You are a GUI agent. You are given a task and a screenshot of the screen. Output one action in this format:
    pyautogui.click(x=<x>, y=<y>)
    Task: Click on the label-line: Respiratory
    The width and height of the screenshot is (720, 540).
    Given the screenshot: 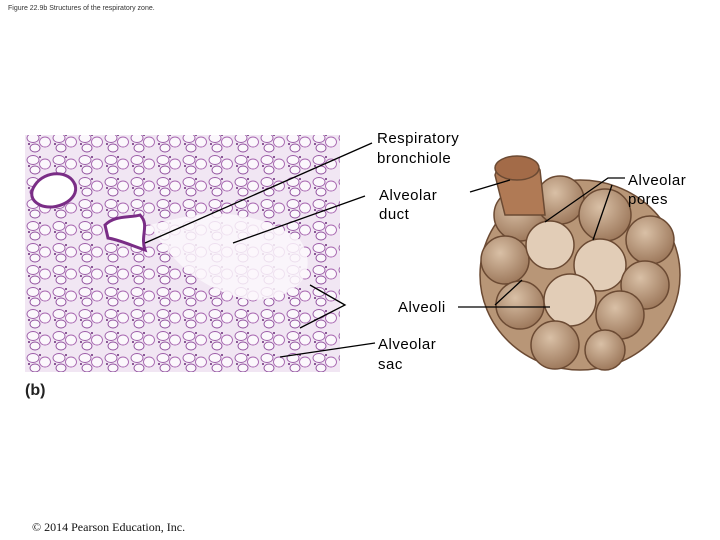 What is the action you would take?
    pyautogui.click(x=418, y=138)
    